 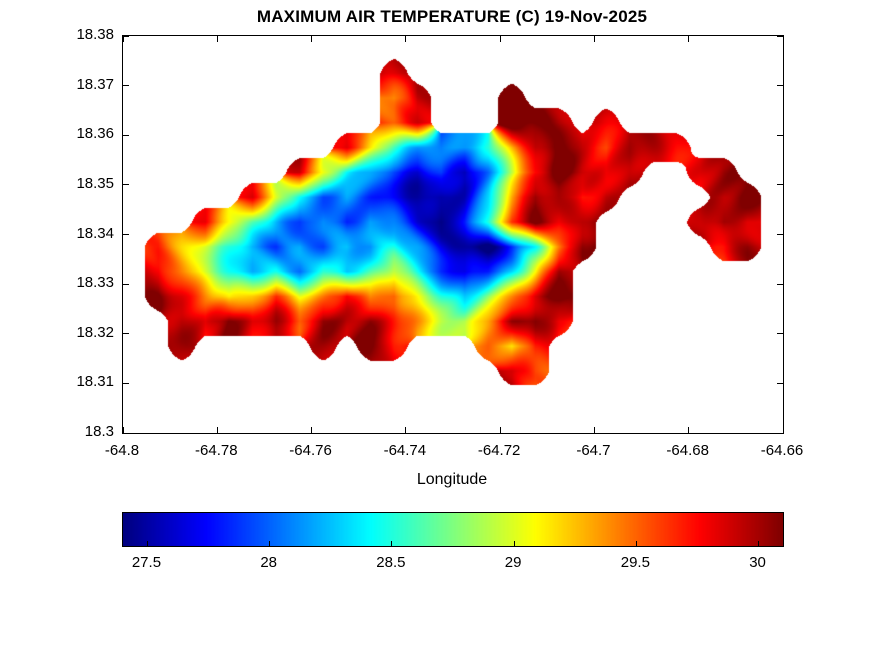 I want to click on y-tick-label: 18.34, so click(x=95, y=233).